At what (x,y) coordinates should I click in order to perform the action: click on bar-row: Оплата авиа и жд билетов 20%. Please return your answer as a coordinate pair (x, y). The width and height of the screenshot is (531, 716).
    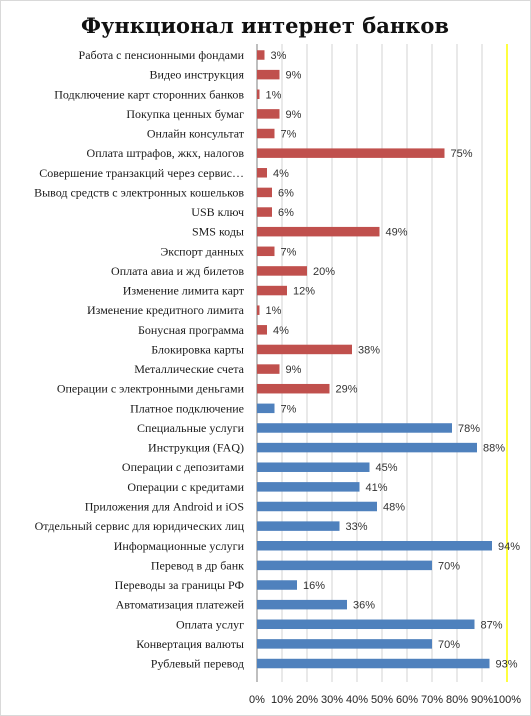
    Looking at the image, I should click on (223, 271).